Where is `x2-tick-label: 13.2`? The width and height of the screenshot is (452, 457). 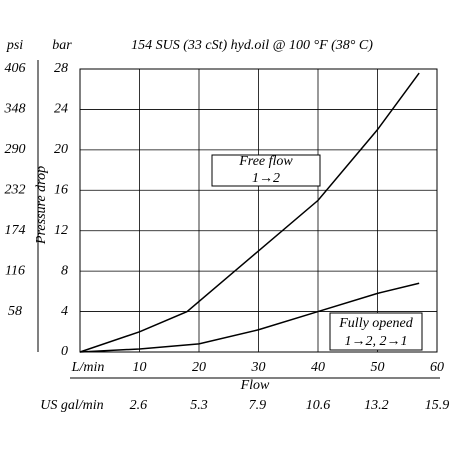 x2-tick-label: 13.2 is located at coordinates (376, 405).